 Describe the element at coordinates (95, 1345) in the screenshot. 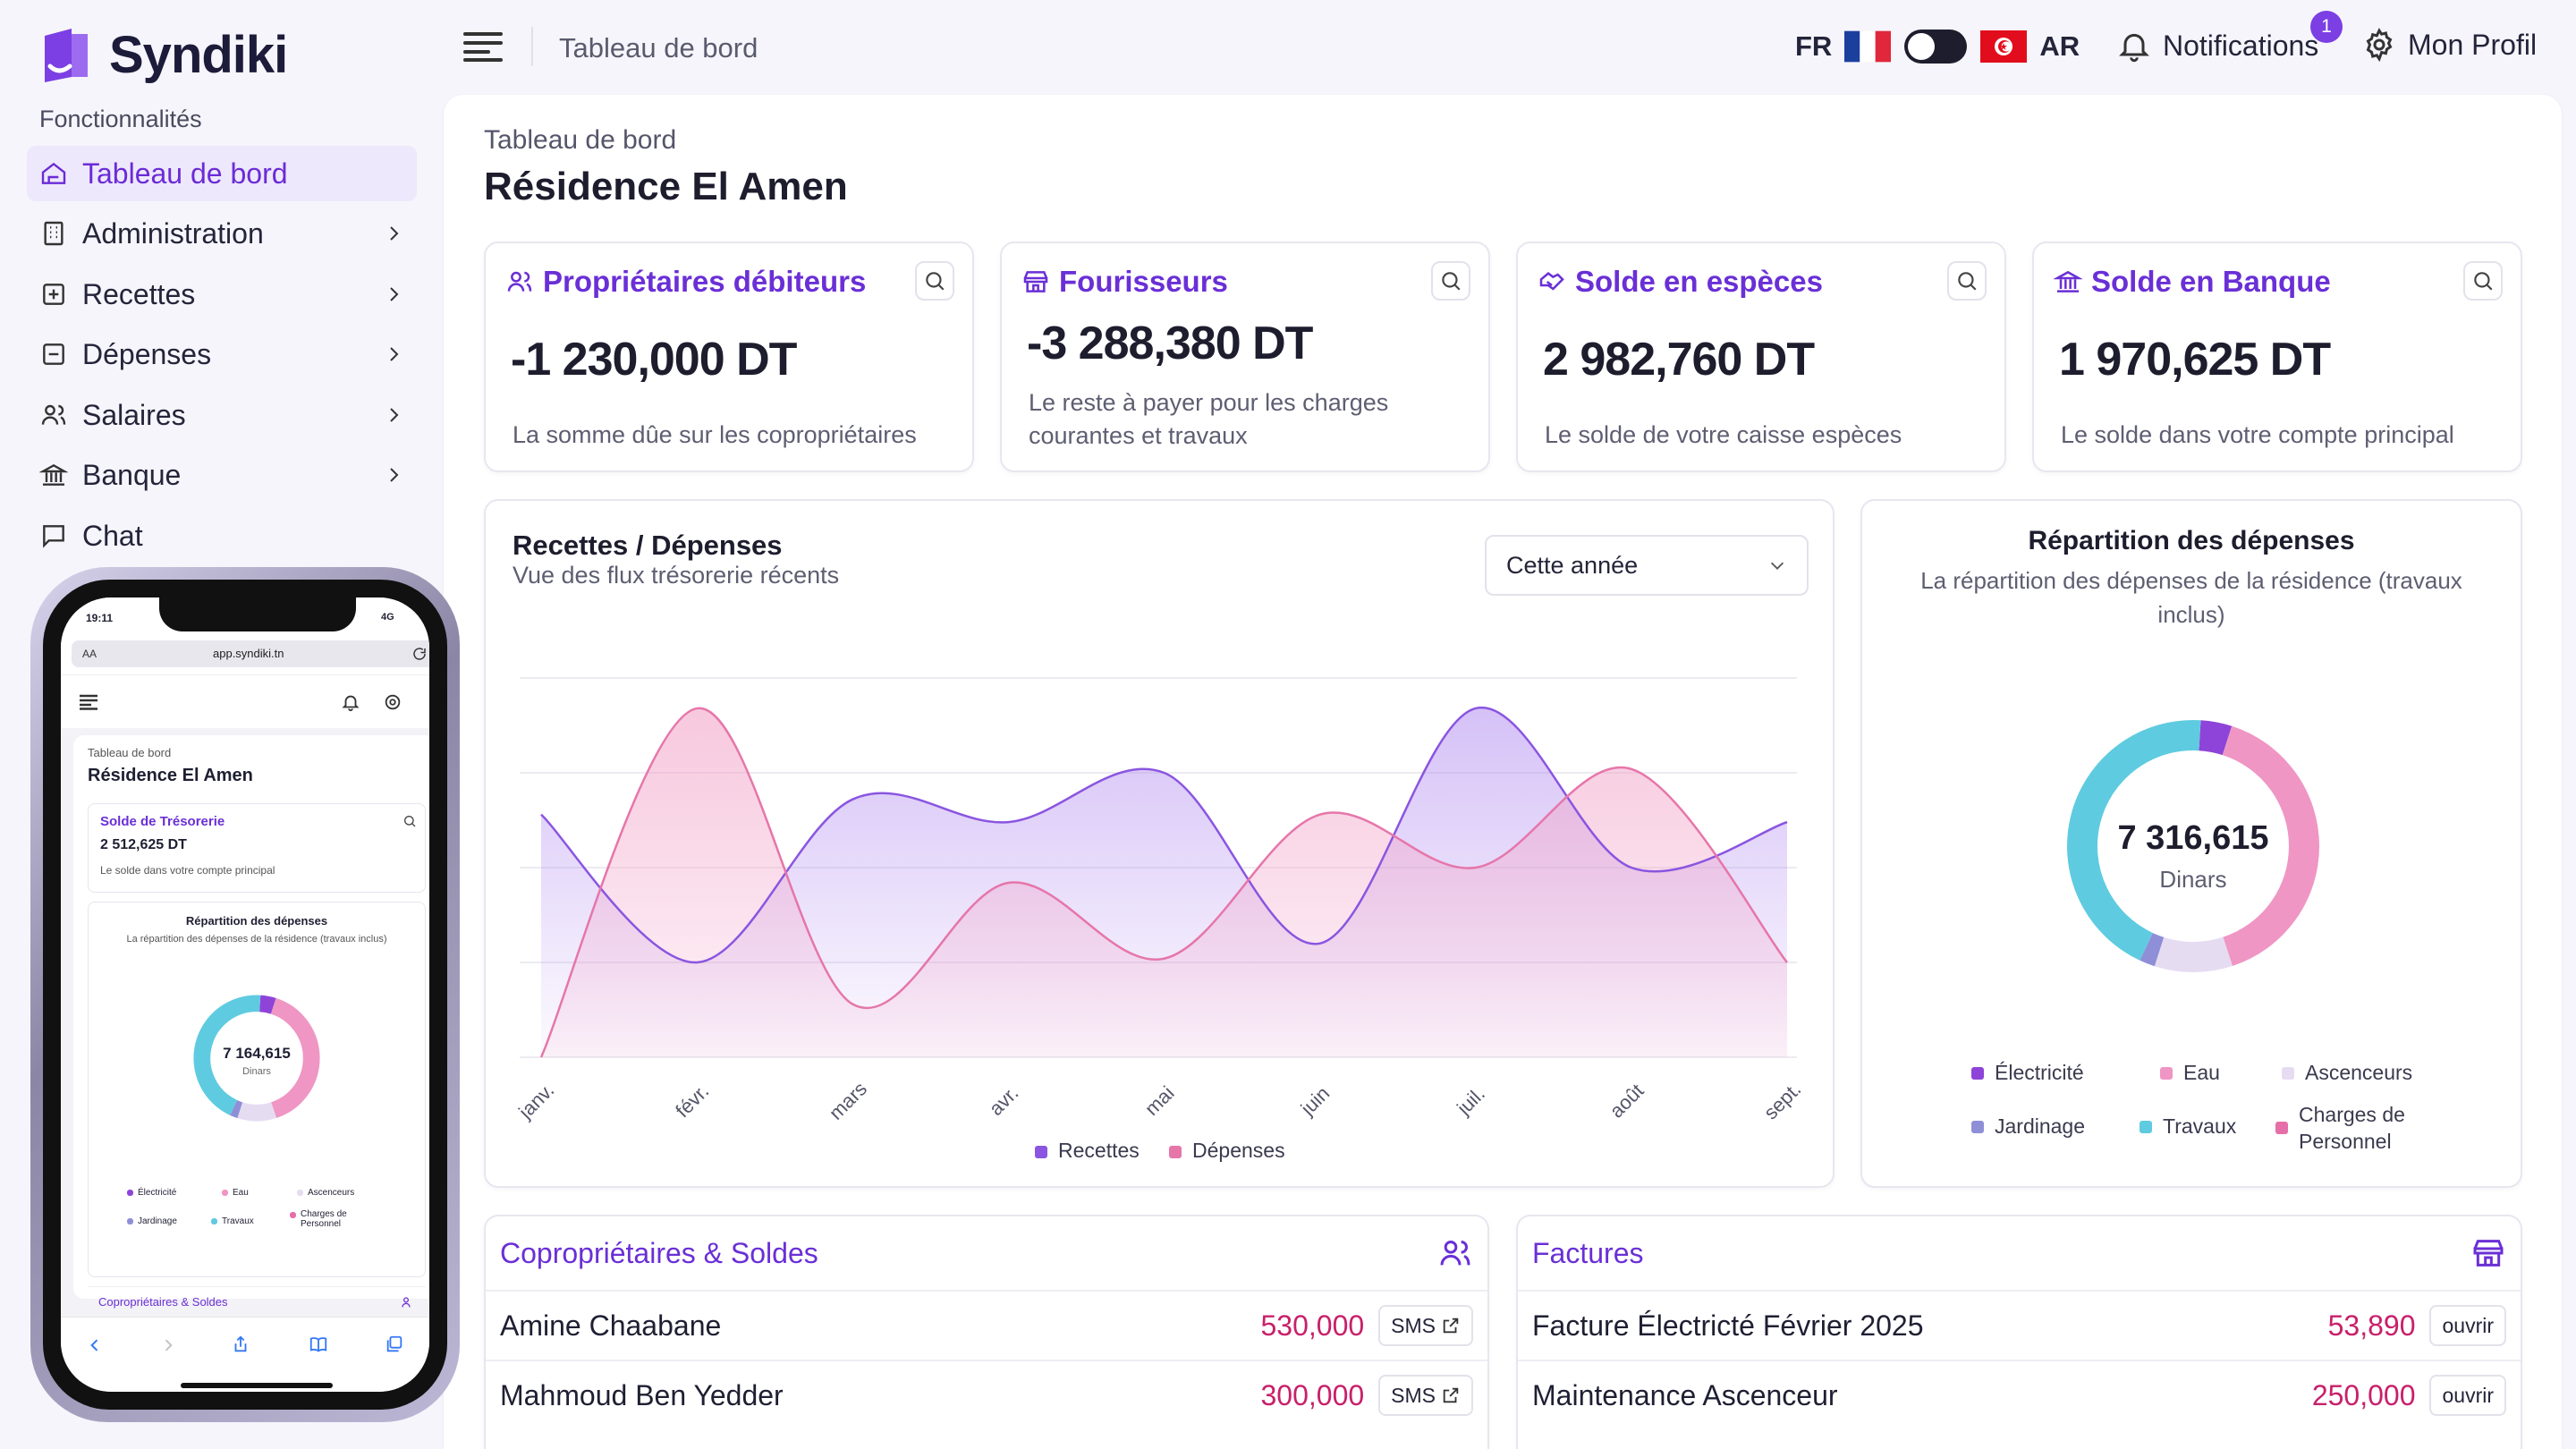

I see `back-icon` at that location.